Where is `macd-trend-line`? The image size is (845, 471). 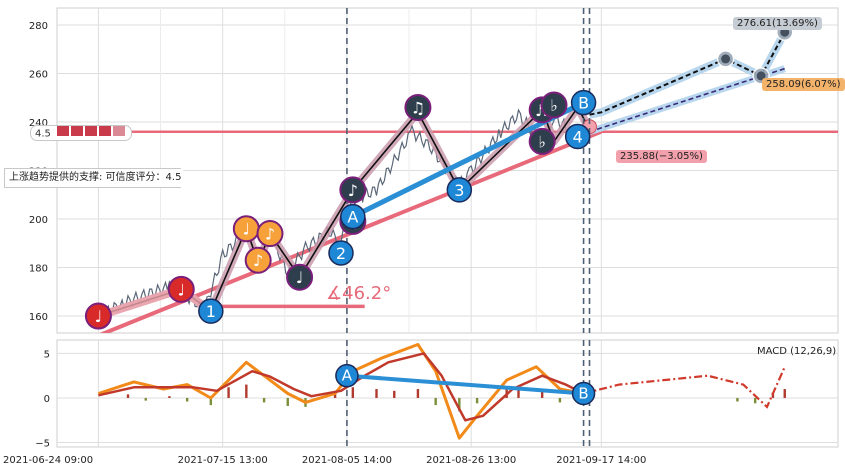 macd-trend-line is located at coordinates (465, 384).